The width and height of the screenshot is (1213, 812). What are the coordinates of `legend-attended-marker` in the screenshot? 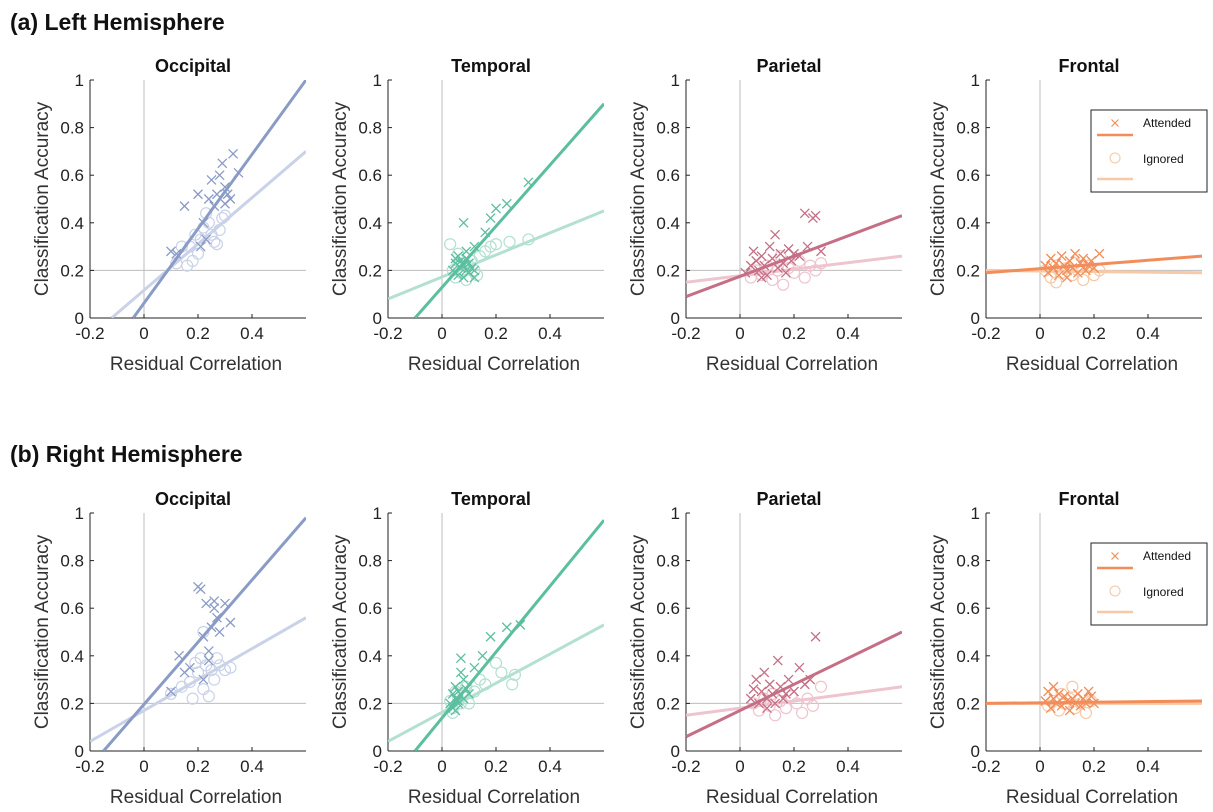 It's located at (1115, 123).